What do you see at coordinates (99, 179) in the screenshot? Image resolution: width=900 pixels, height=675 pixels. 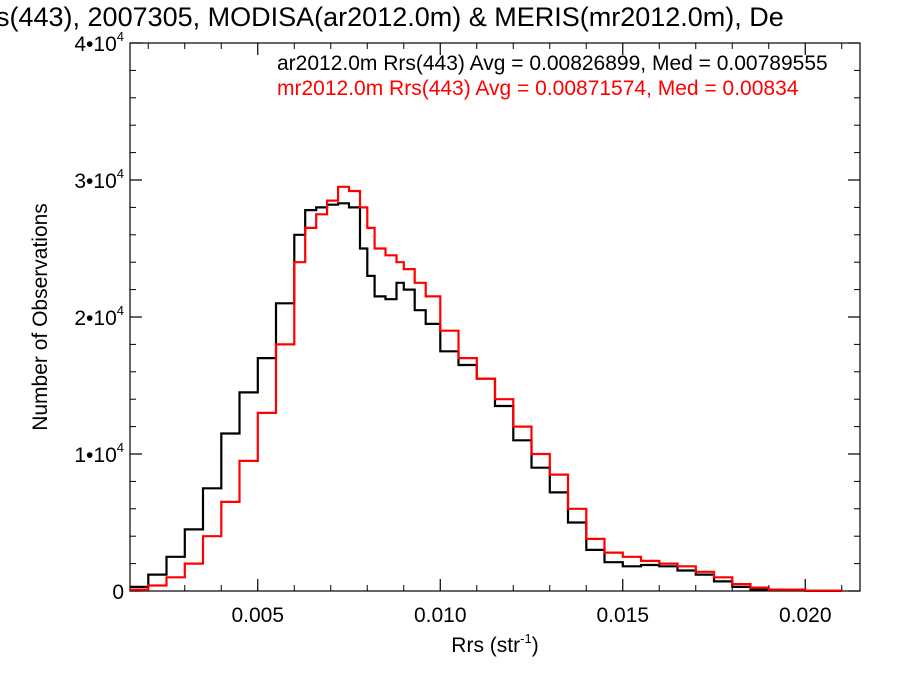 I see `y-tick-label: 3•104` at bounding box center [99, 179].